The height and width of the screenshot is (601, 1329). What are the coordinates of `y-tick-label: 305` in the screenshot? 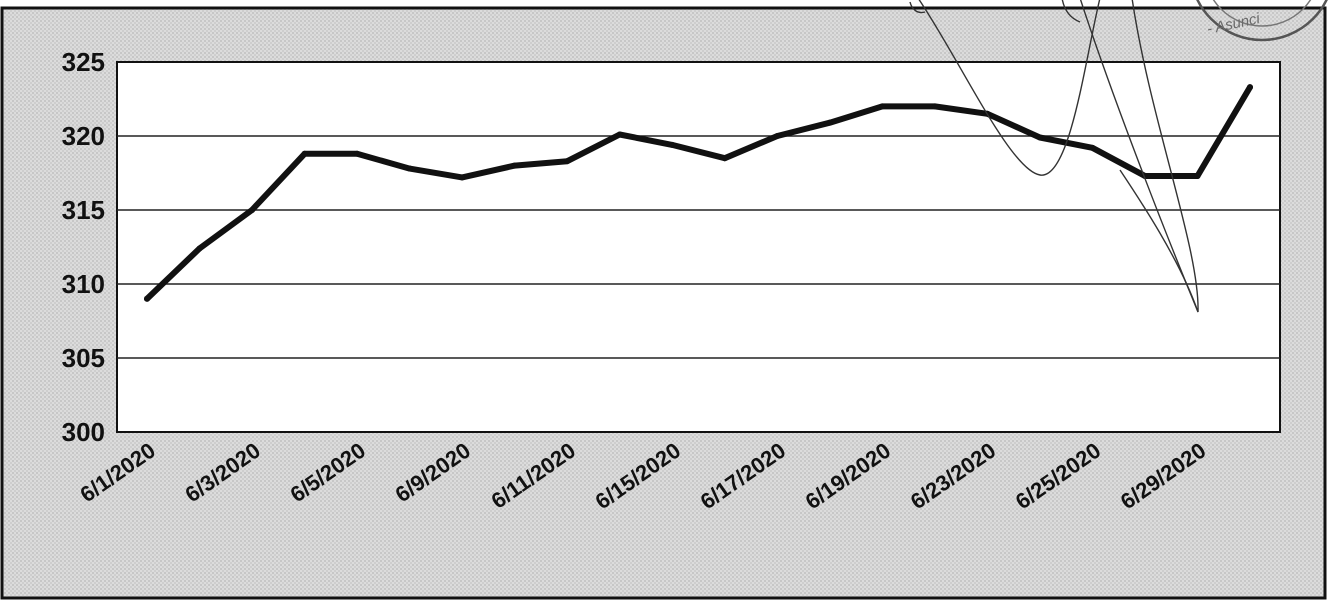 It's located at (83, 358).